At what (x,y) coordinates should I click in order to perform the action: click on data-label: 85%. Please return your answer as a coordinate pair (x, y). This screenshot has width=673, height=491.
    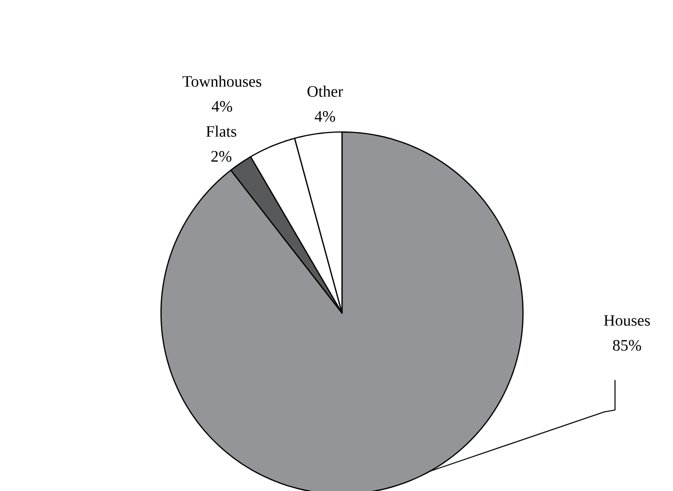
    Looking at the image, I should click on (627, 345).